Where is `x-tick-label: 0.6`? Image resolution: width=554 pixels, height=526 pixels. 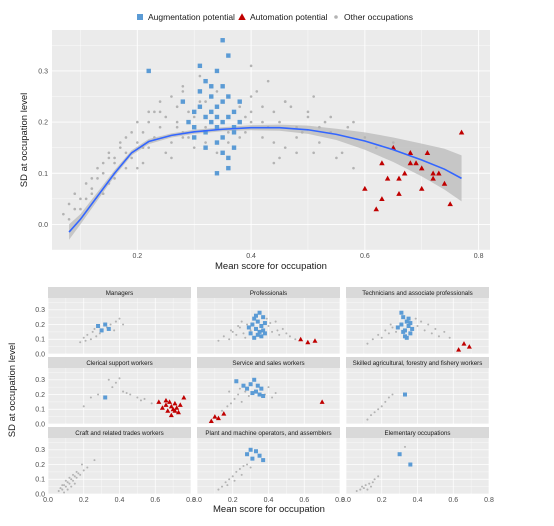 x-tick-label: 0.6 is located at coordinates (304, 500).